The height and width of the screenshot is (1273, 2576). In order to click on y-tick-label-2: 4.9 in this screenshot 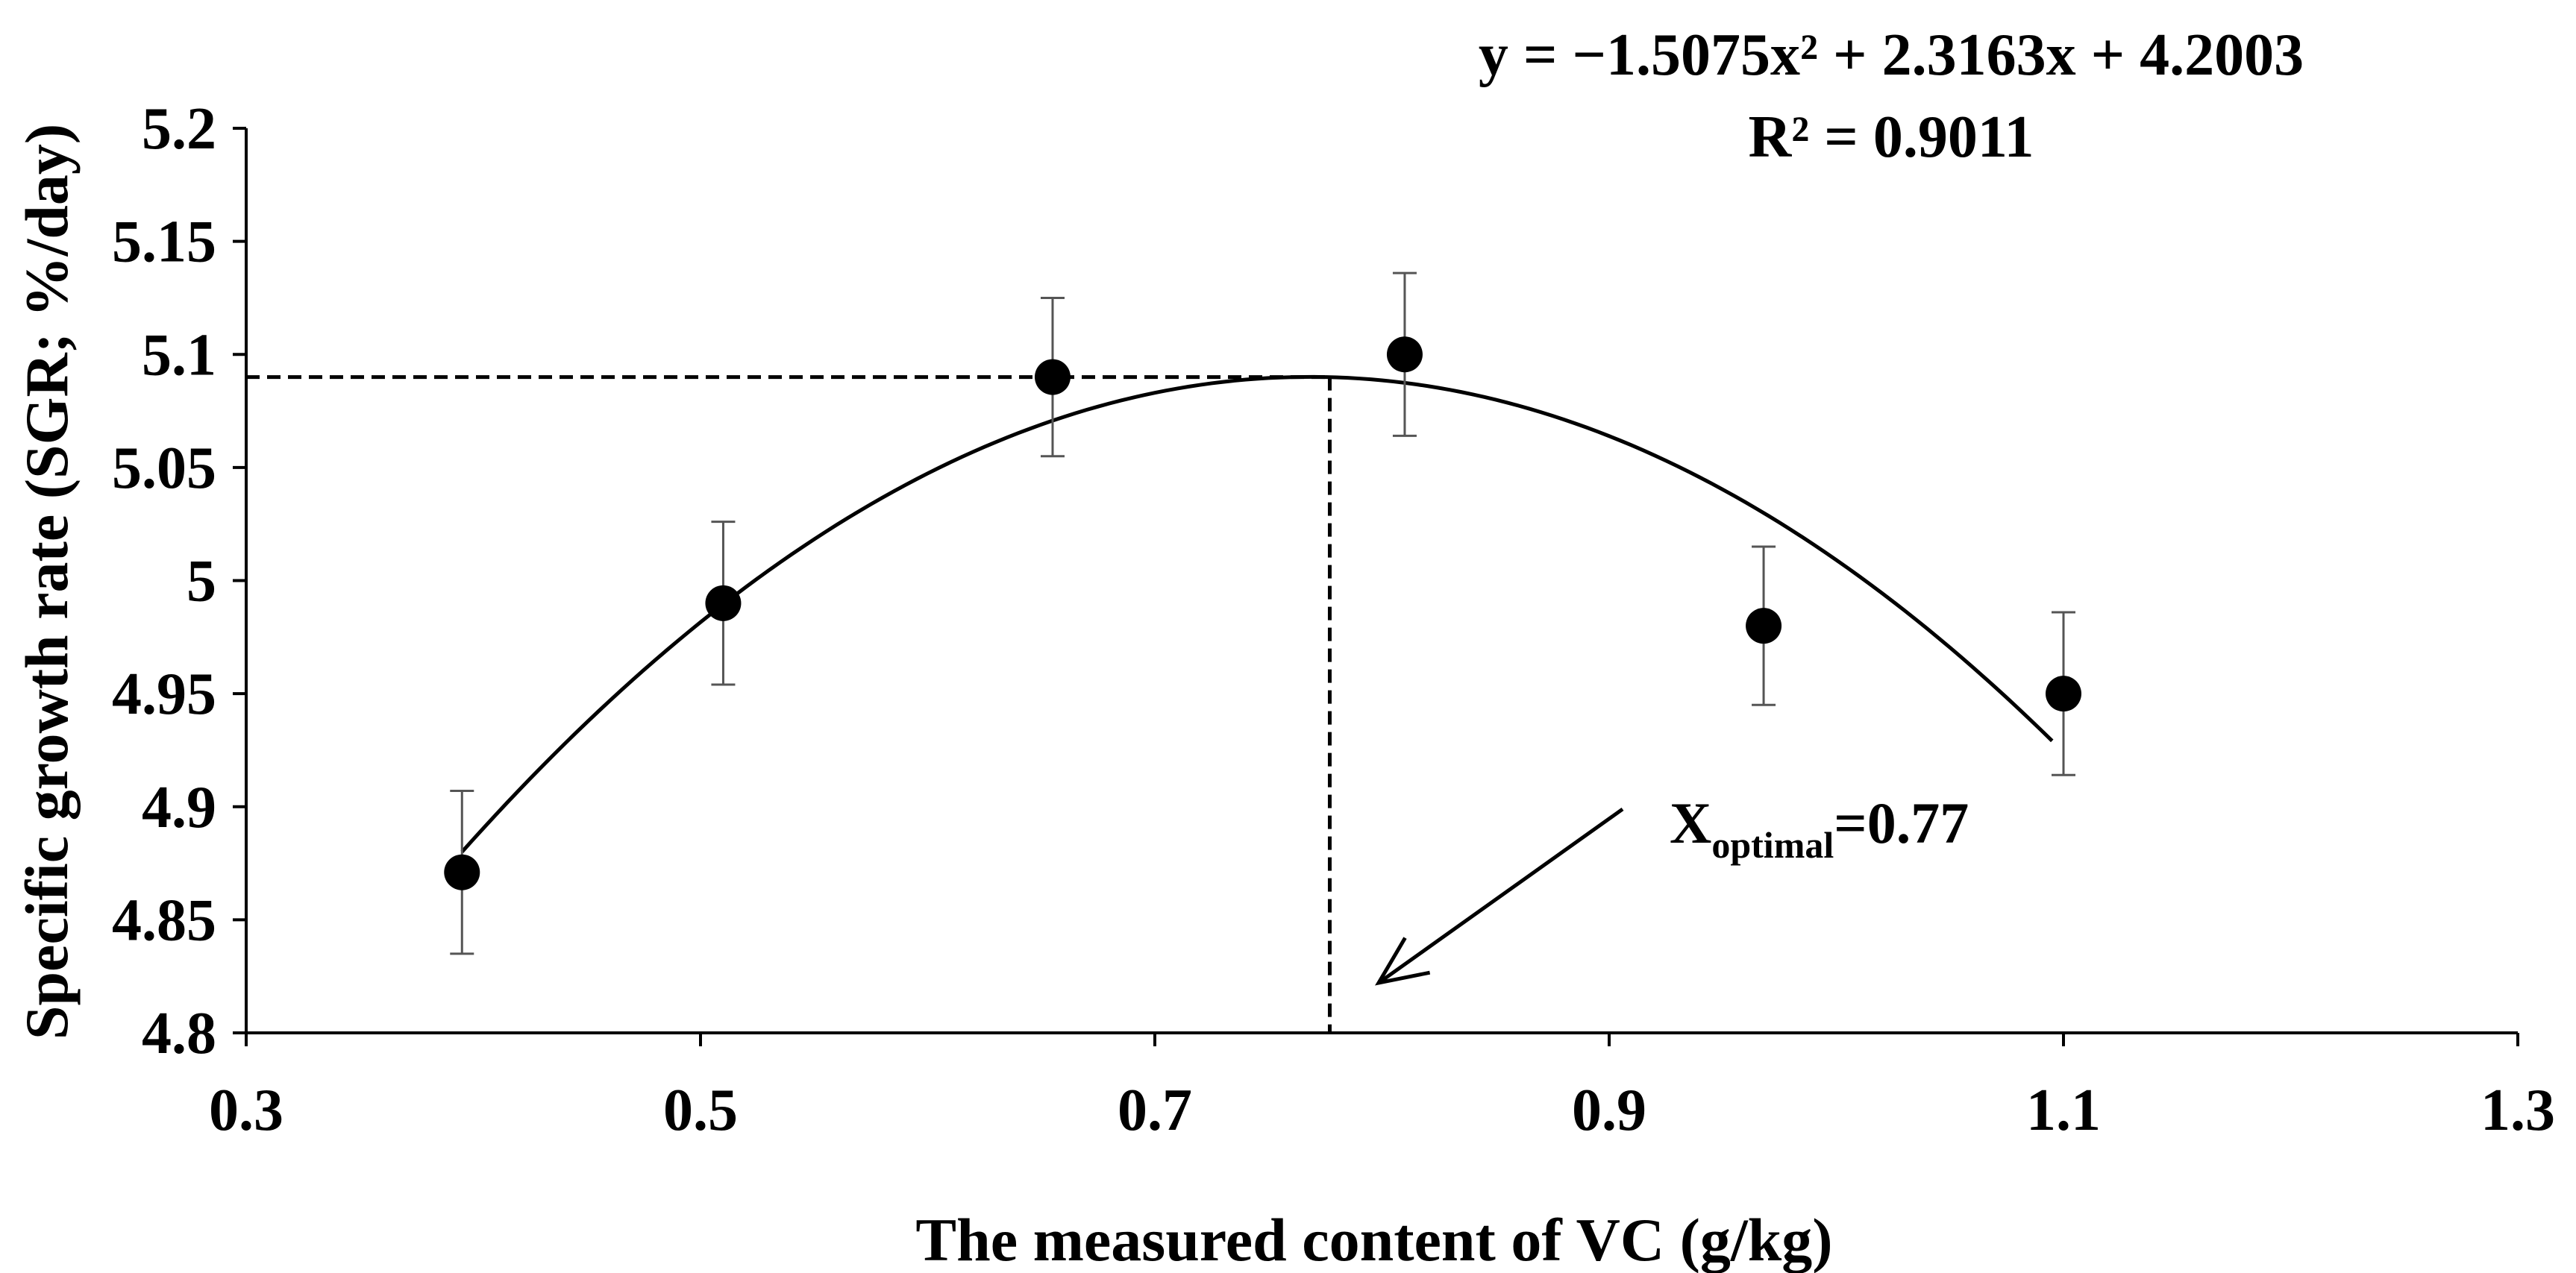, I will do `click(179, 807)`.